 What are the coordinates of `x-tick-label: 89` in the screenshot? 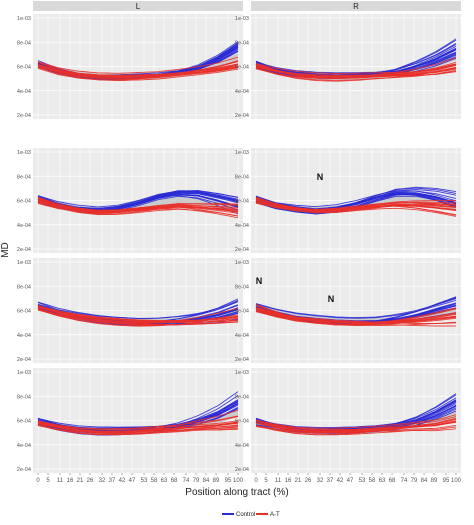 It's located at (216, 481).